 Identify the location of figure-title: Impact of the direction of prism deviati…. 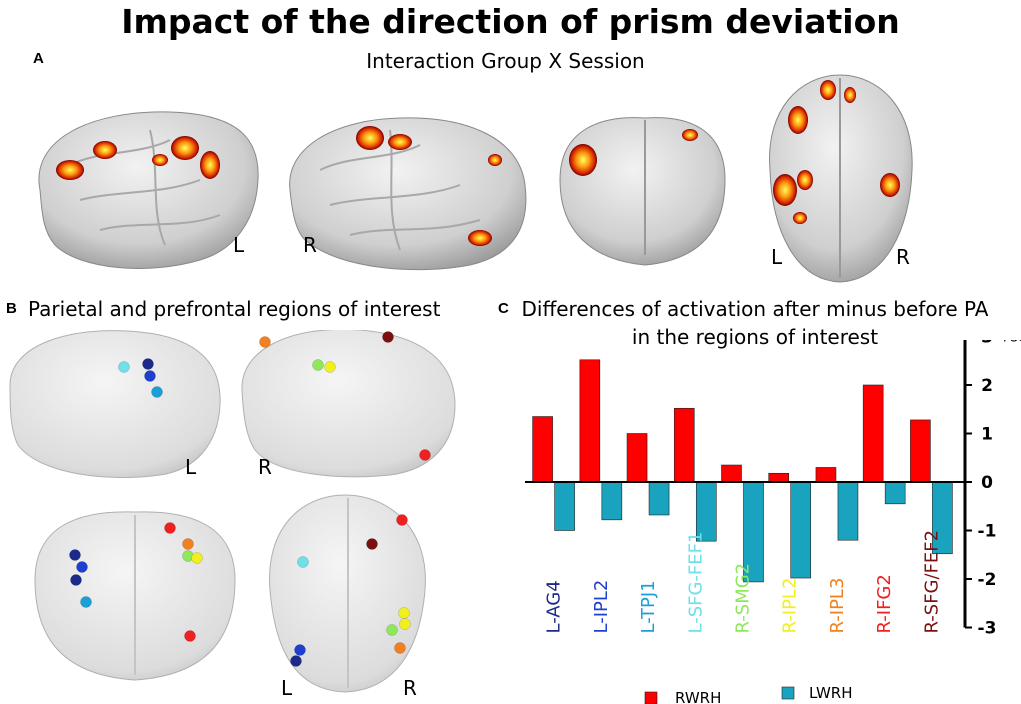
(510, 21).